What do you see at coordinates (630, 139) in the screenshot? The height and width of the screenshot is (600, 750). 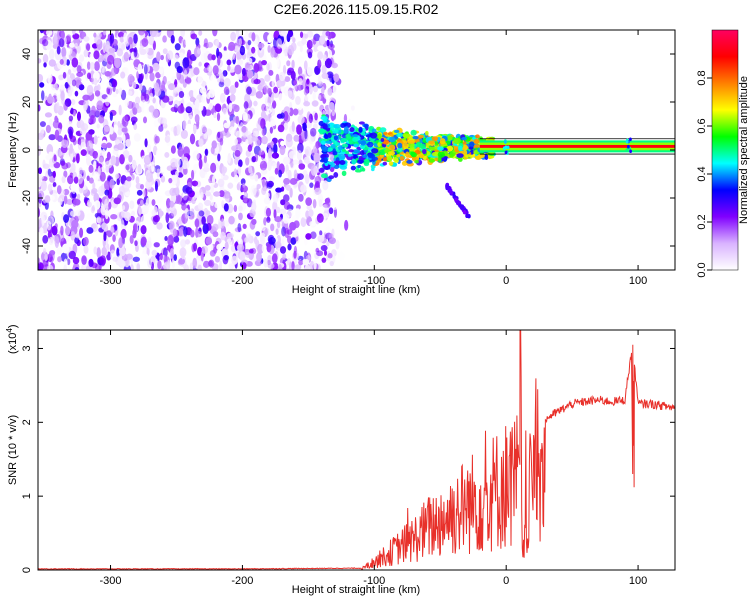 I see `spectrogram-disturbance-blob` at bounding box center [630, 139].